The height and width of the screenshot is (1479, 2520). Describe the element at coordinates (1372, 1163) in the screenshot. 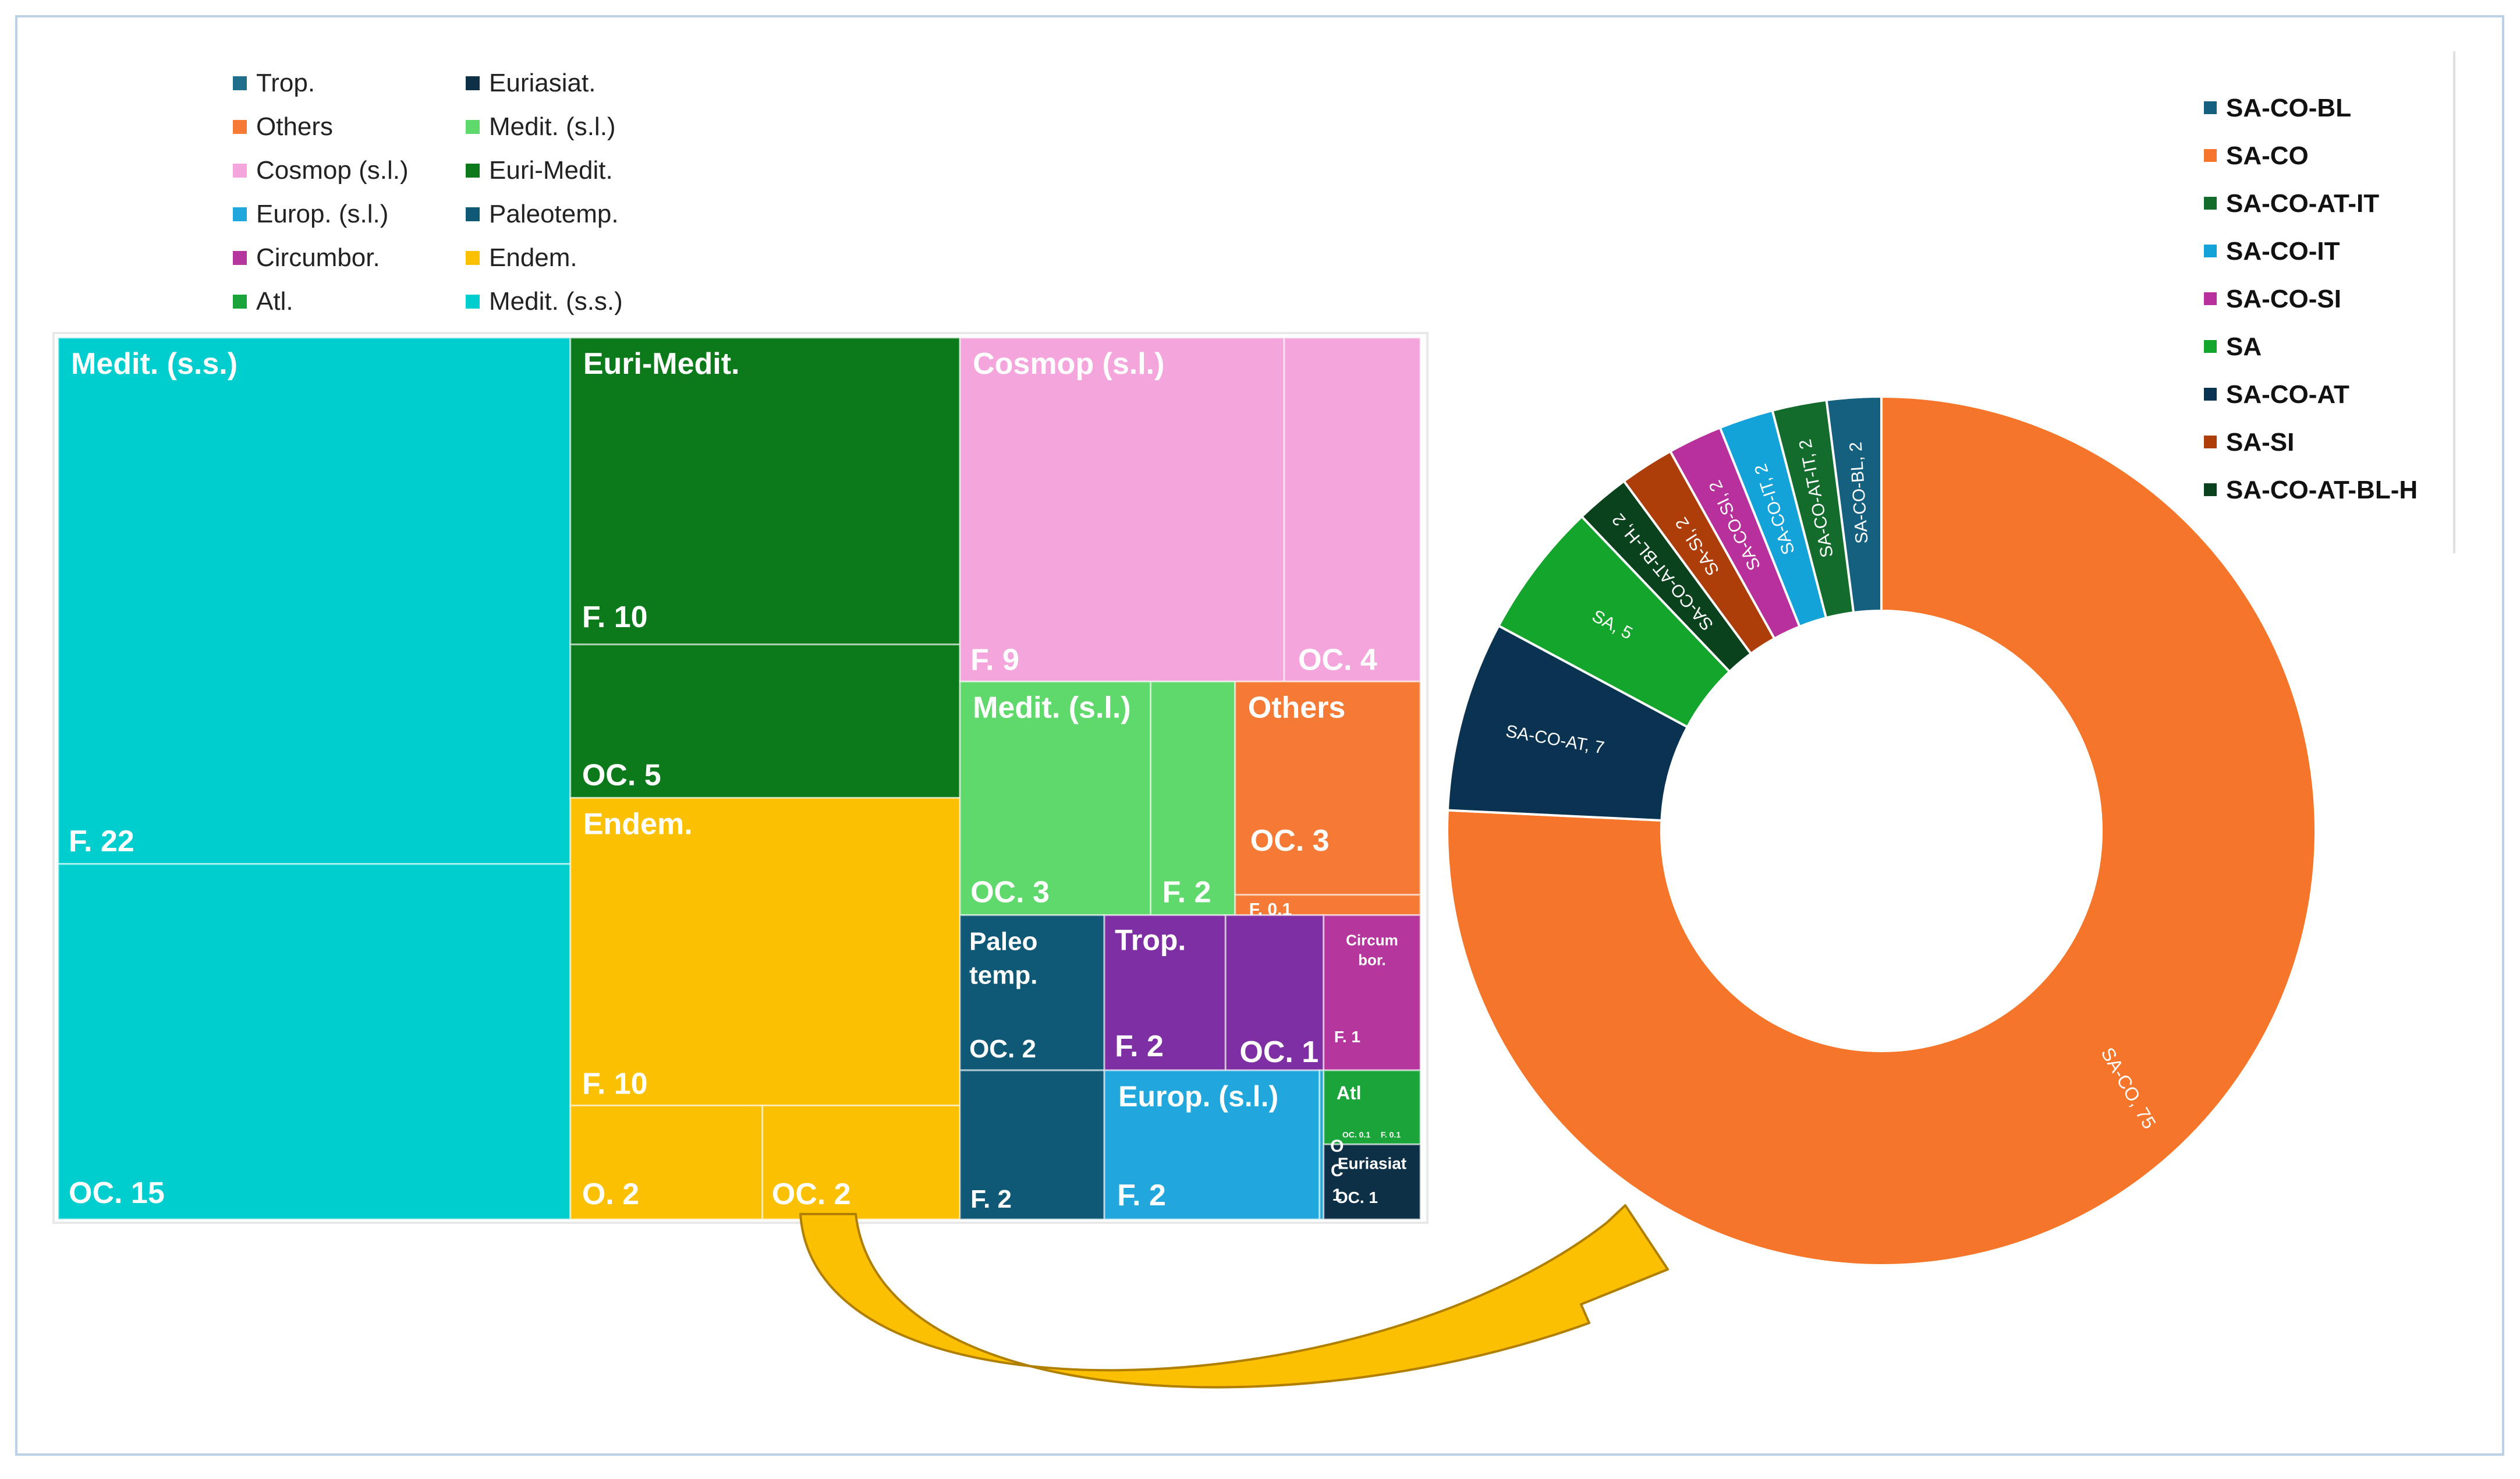

I see `treemap-group-label: Euriasiat` at that location.